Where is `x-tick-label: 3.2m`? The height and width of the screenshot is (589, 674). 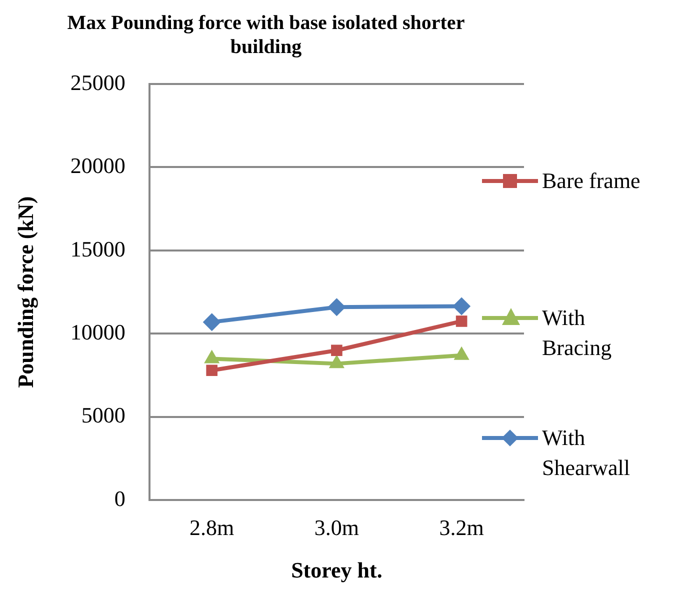 x-tick-label: 3.2m is located at coordinates (461, 527).